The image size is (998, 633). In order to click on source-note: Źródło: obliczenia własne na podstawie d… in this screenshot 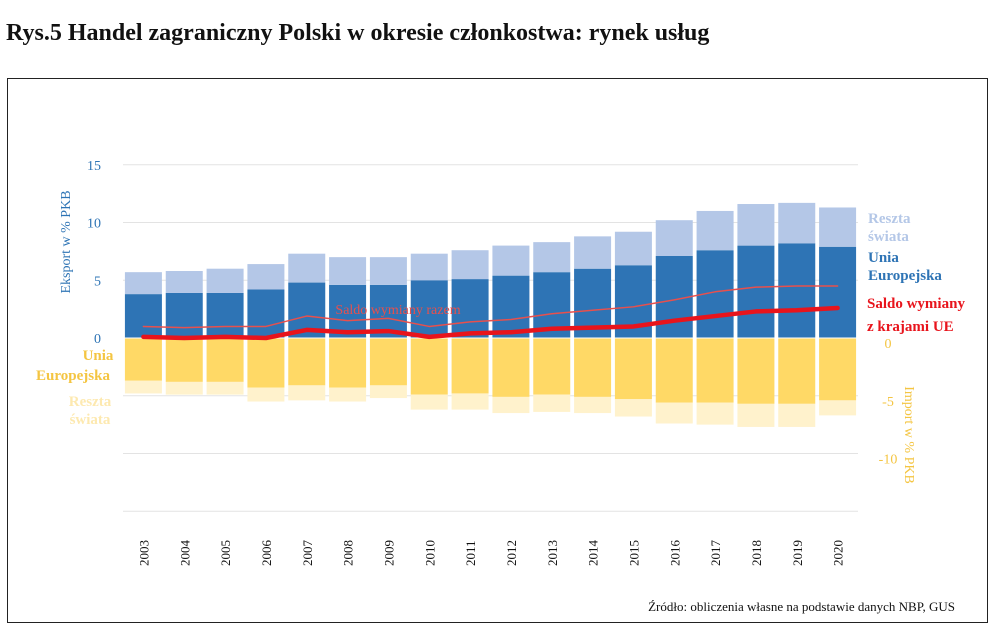, I will do `click(801, 606)`.